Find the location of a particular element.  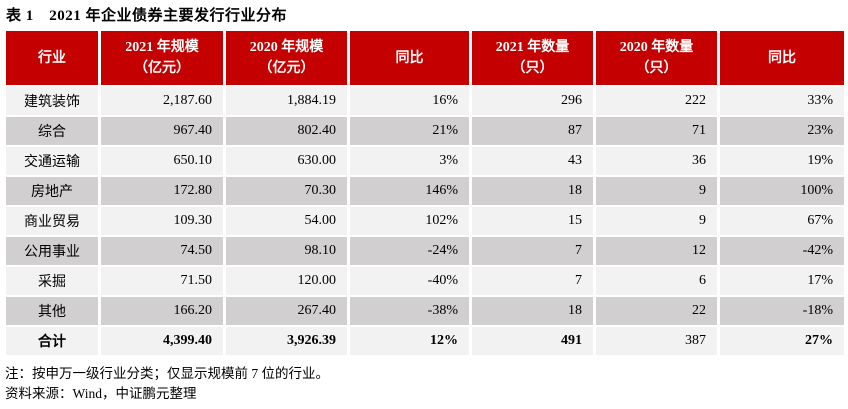

cell-scale-yoy: -24% is located at coordinates (409, 251).